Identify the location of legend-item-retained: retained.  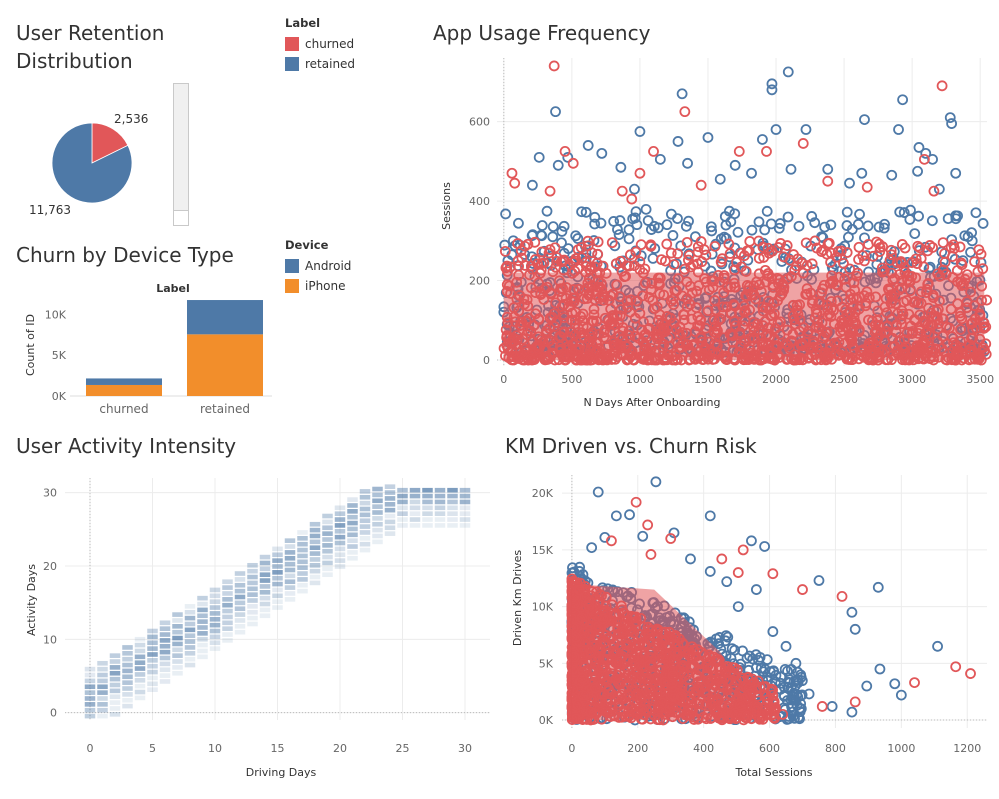
(320, 64).